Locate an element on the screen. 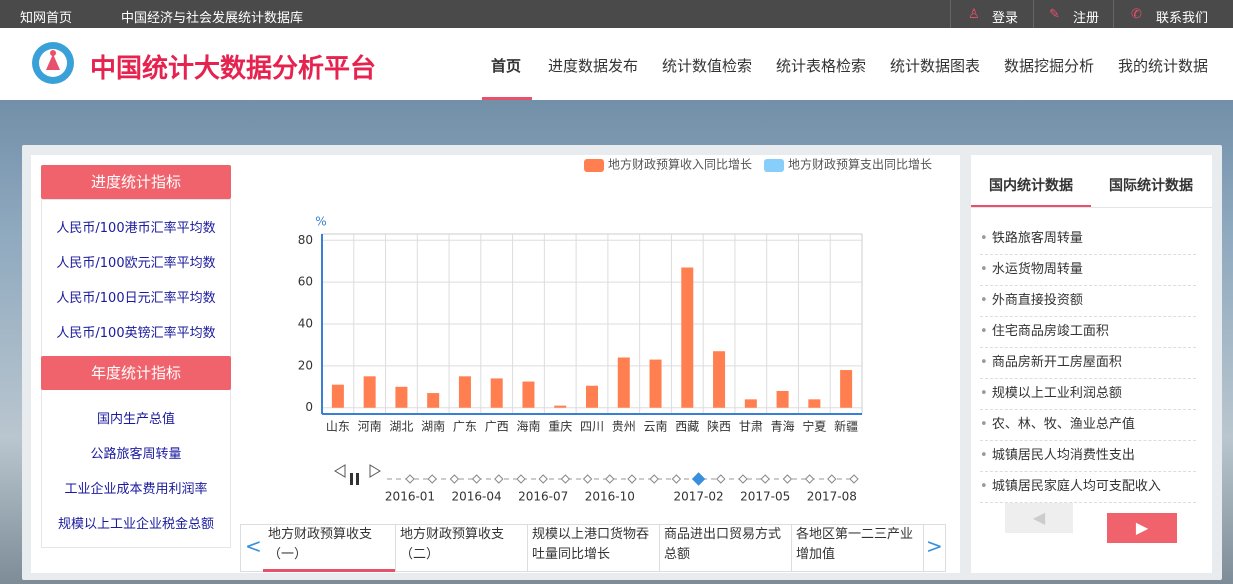  timeline-label: 2017-08 is located at coordinates (832, 497).